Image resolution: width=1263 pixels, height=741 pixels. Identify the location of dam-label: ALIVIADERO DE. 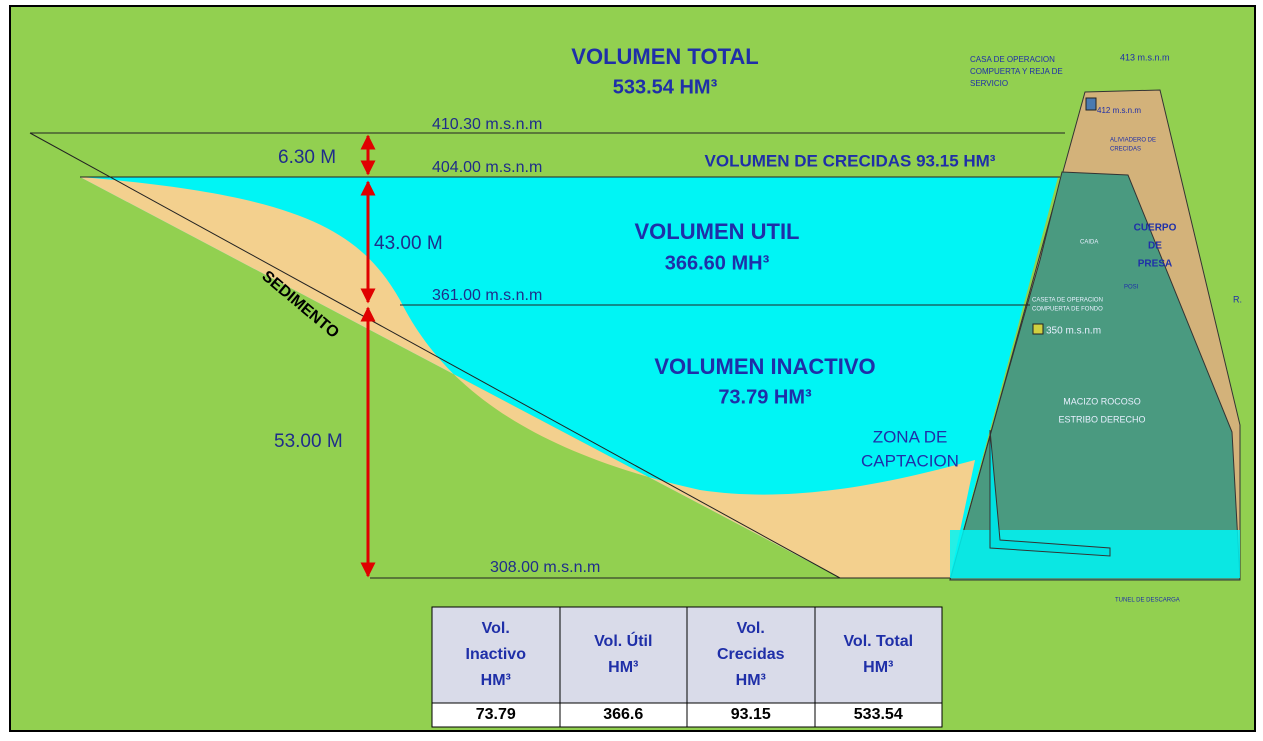
(1133, 141).